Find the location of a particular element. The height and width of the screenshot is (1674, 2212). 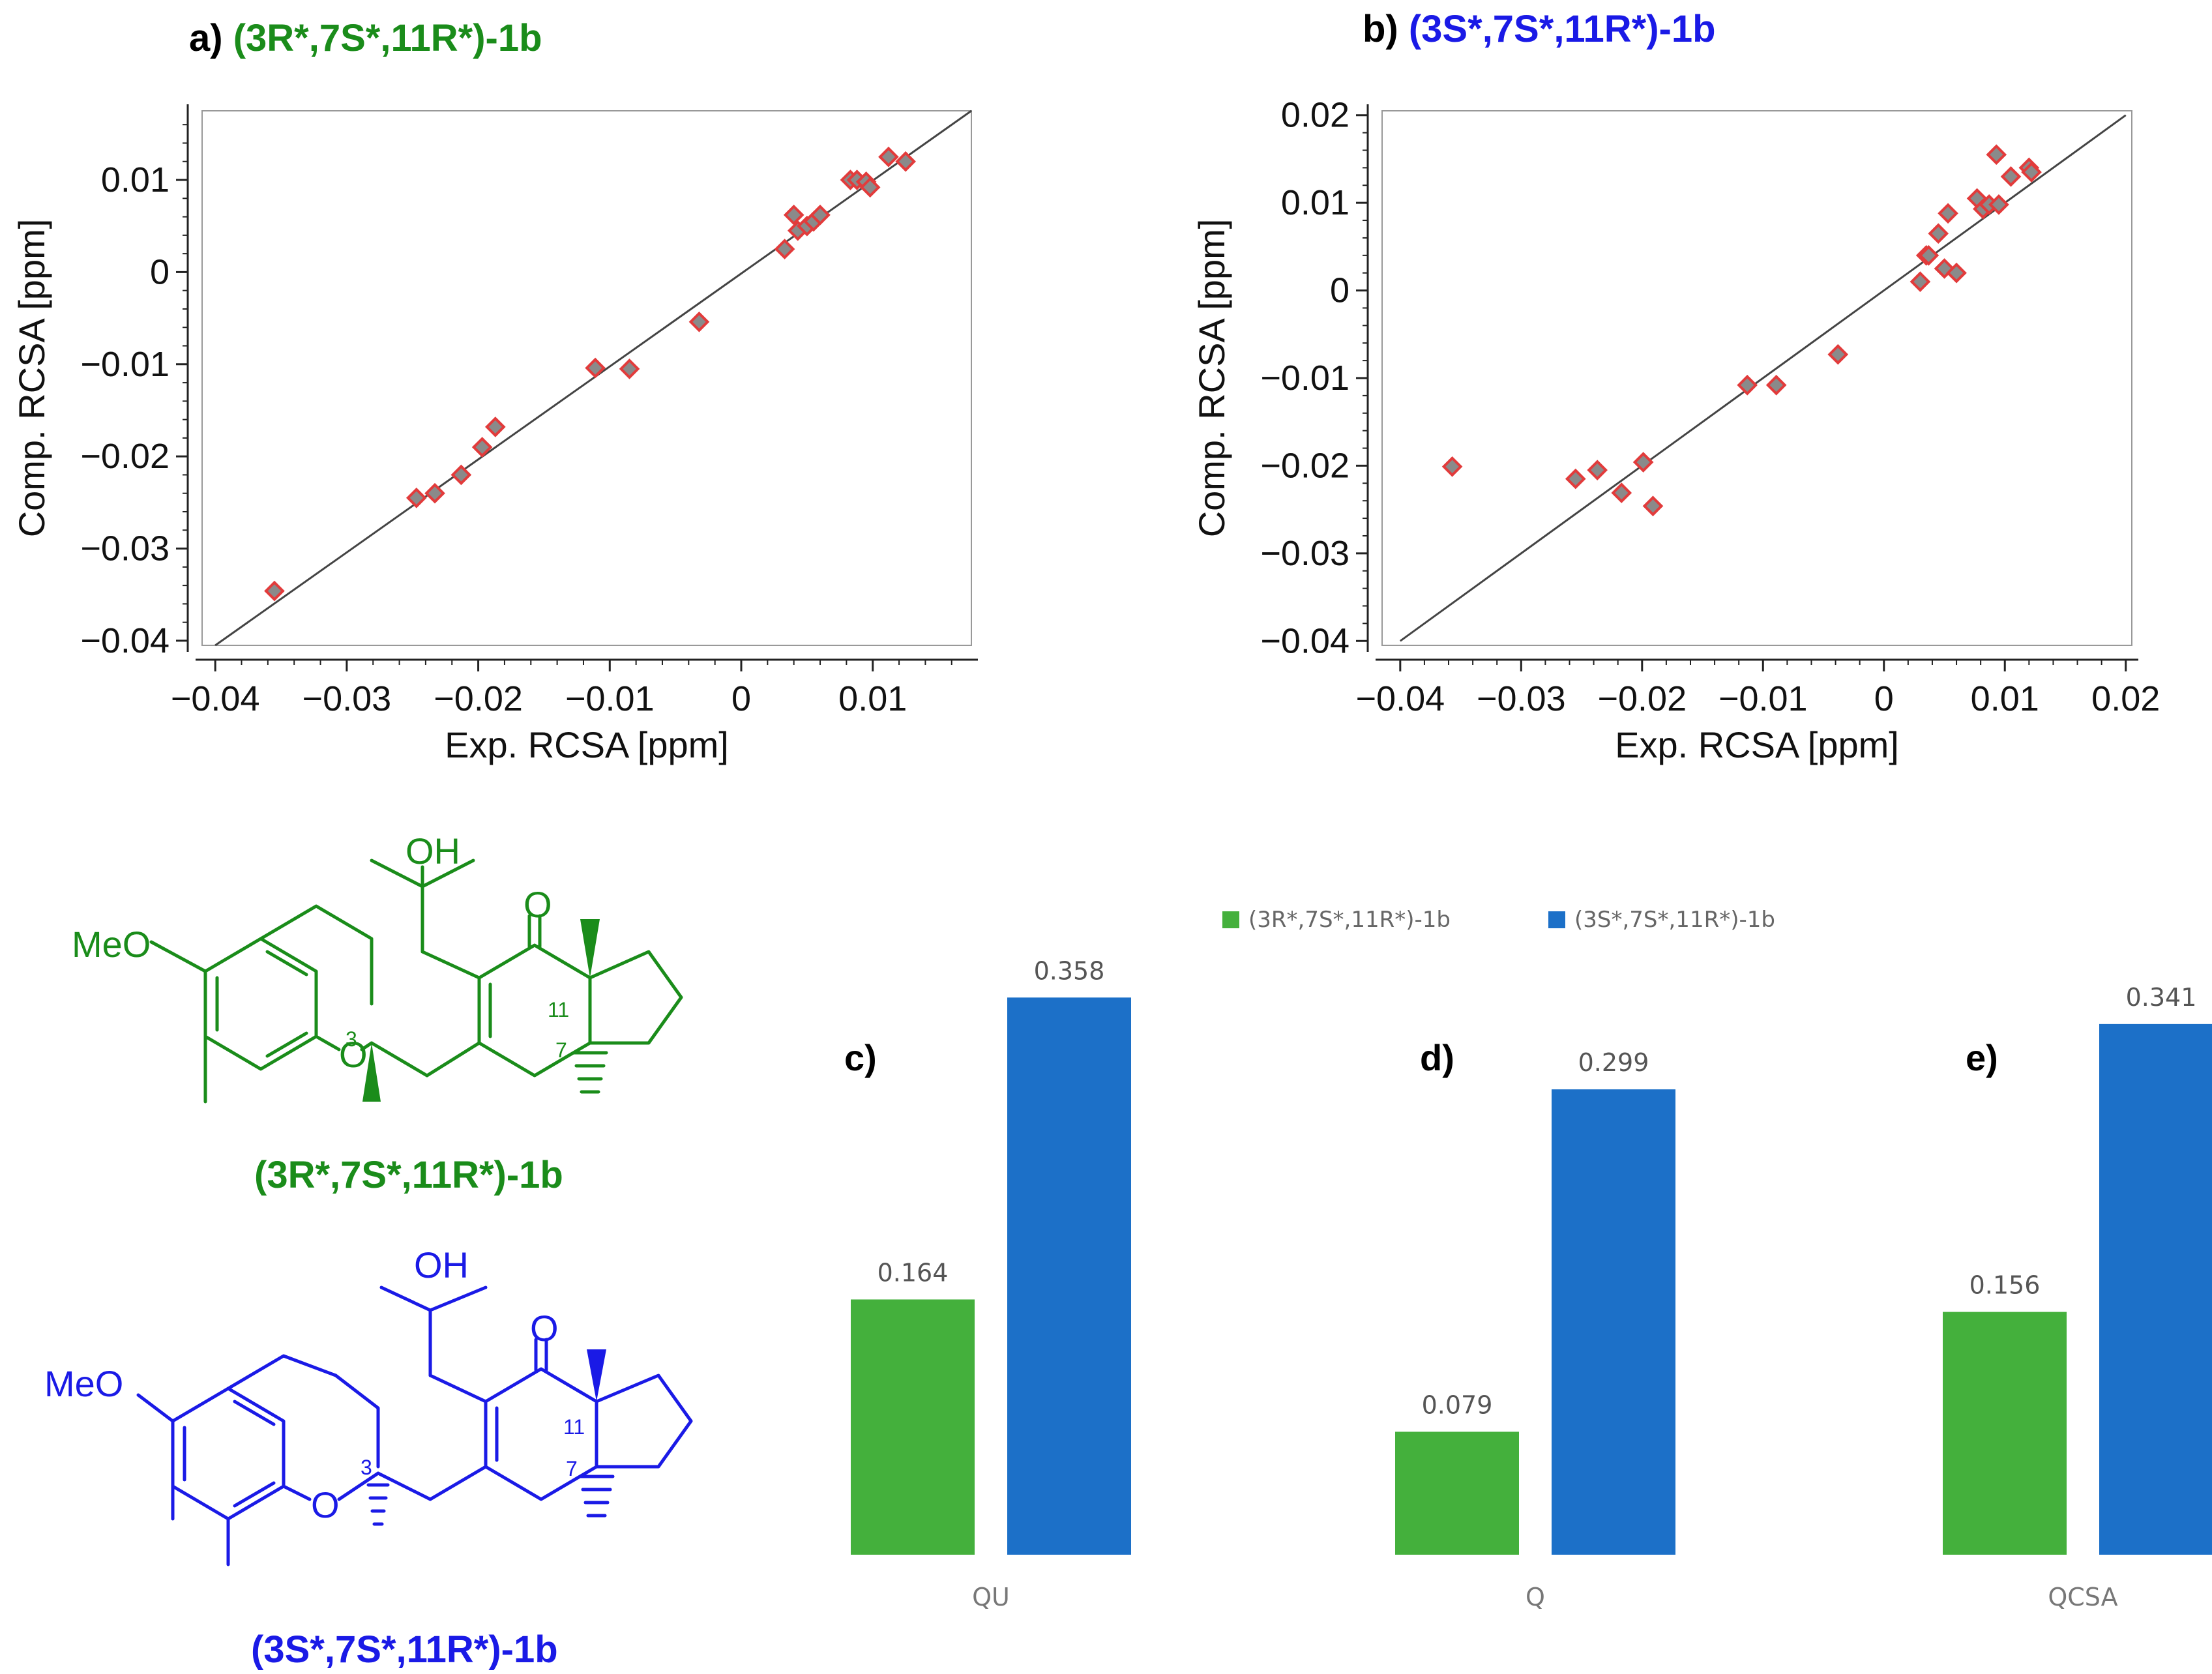

bottom-ring-o-label: O is located at coordinates (325, 1505).